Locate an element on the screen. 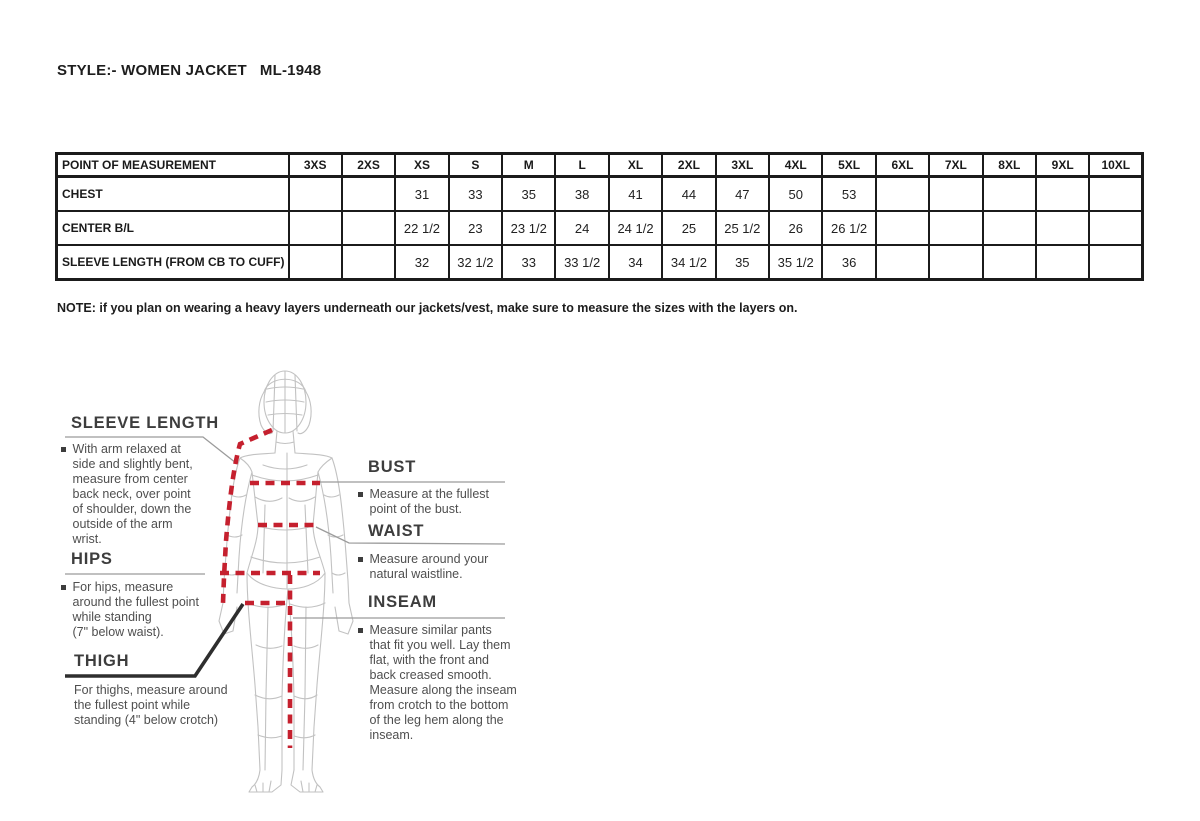  column-header-size: 2XS is located at coordinates (368, 165).